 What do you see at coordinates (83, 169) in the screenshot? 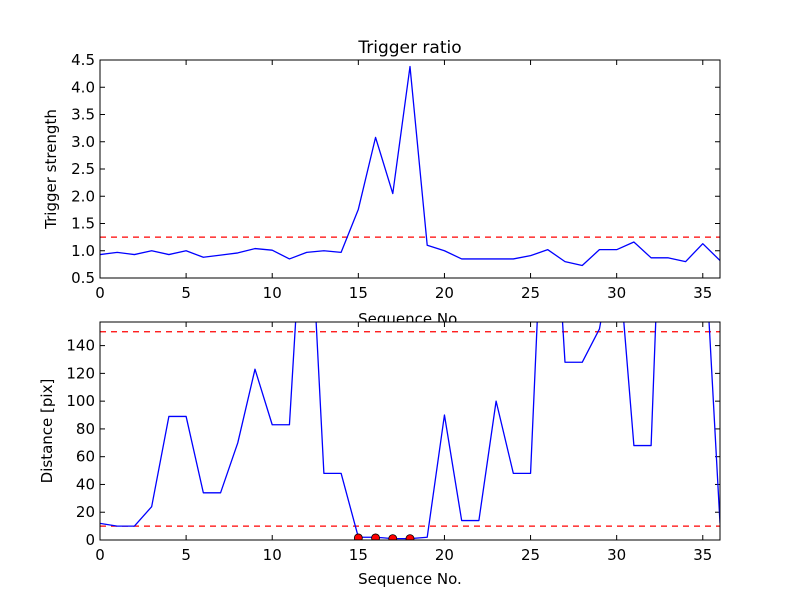
I see `y-tick-label: 2.5` at bounding box center [83, 169].